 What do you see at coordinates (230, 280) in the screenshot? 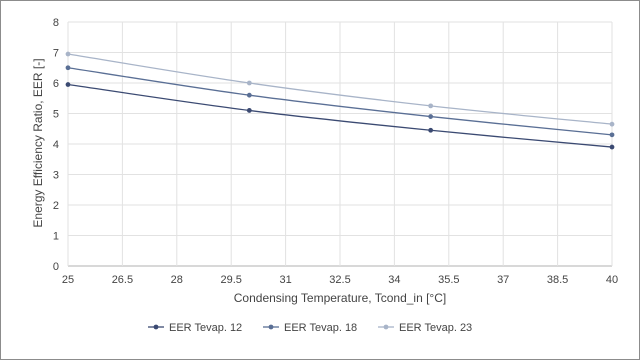
I see `x-tick-label: 29.5` at bounding box center [230, 280].